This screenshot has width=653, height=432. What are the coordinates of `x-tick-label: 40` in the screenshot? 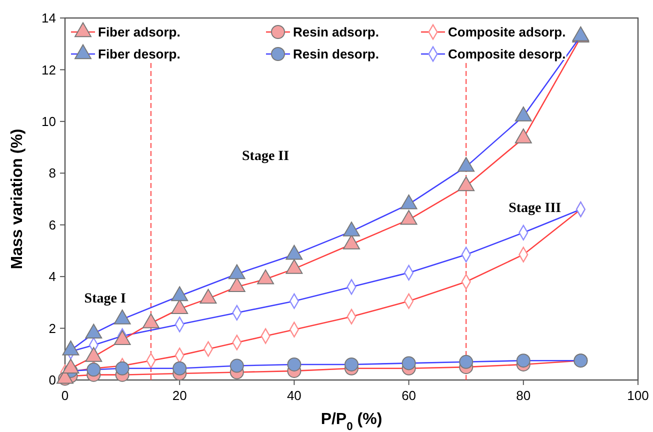 It's located at (294, 395).